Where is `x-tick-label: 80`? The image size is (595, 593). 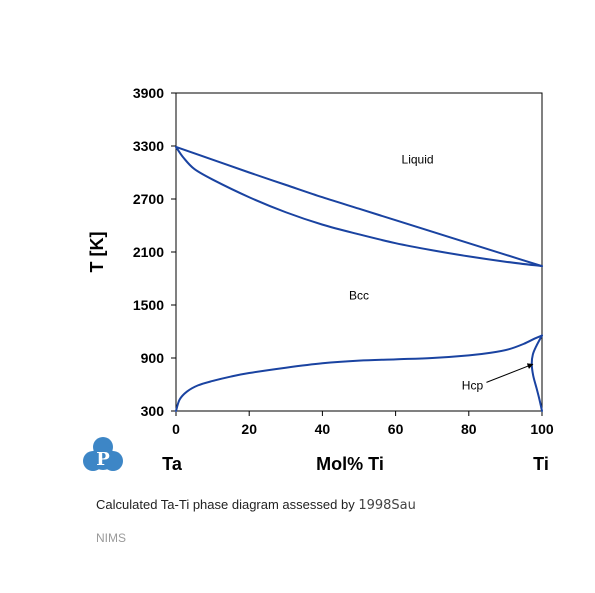 x-tick-label: 80 is located at coordinates (469, 429).